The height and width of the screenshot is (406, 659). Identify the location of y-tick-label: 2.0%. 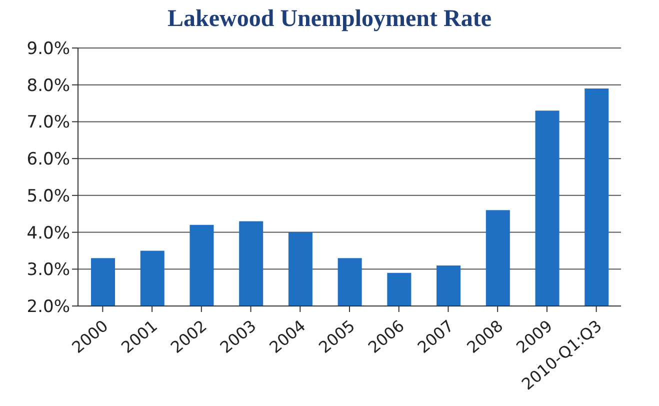
(48, 307).